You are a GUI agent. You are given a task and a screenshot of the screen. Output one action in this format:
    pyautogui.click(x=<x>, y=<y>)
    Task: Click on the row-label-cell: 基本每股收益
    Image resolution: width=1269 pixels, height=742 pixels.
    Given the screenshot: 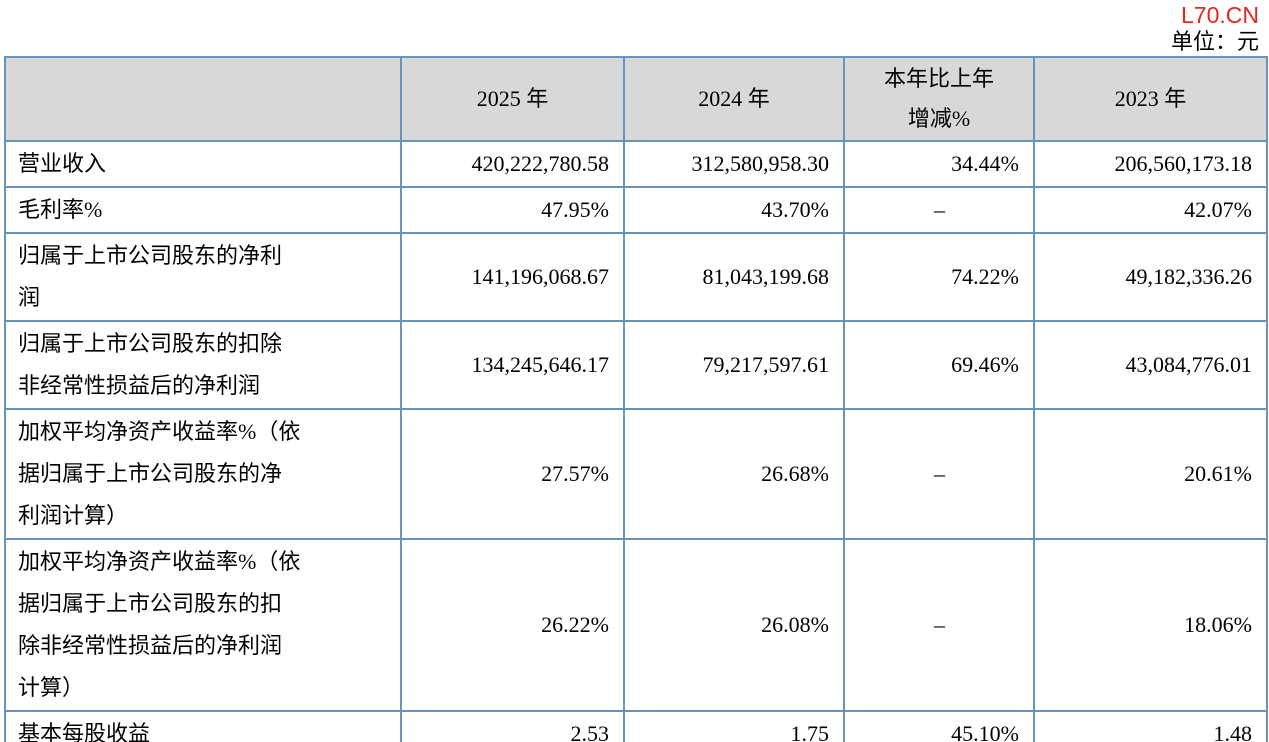 What is the action you would take?
    pyautogui.click(x=203, y=726)
    